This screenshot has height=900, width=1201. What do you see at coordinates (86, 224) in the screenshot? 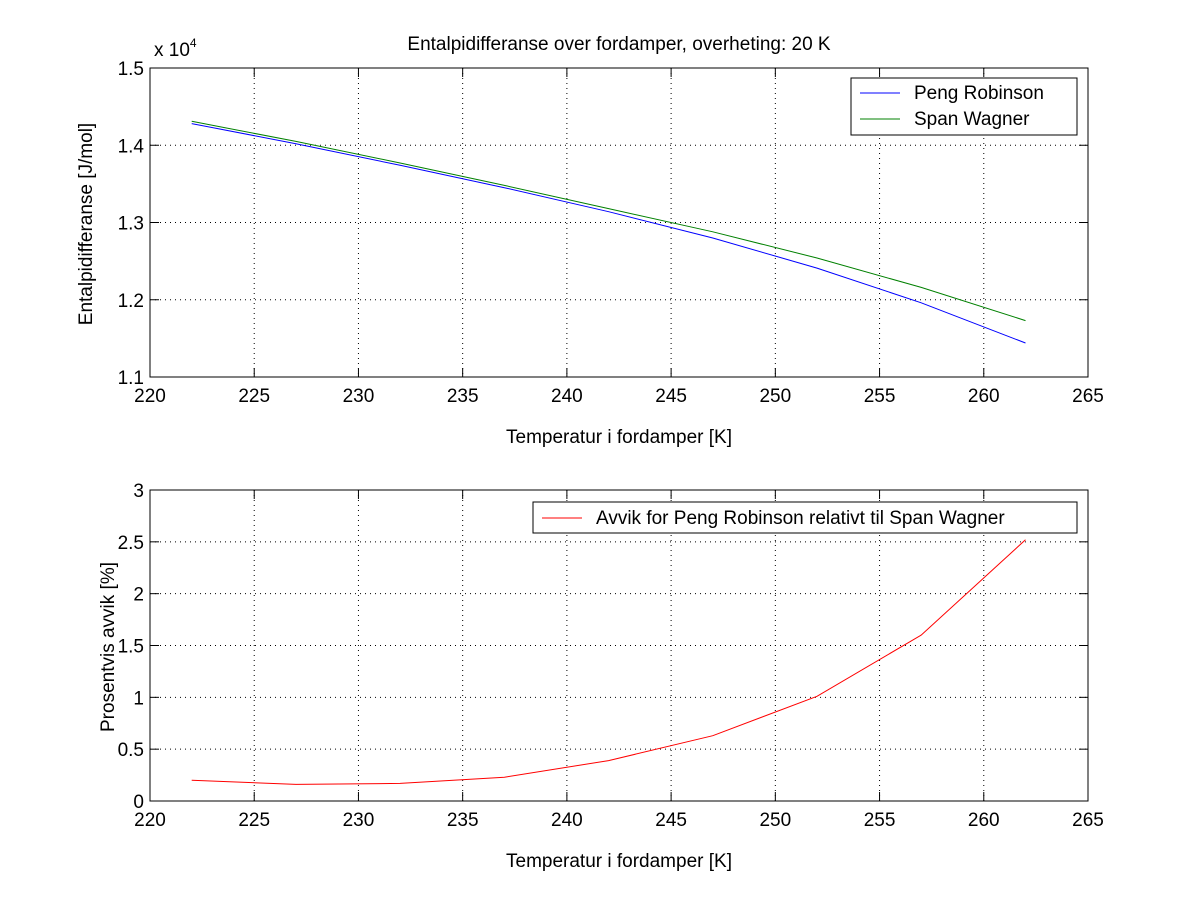
I see `y-axis-label-top: Entalpidifferanse [J/mol]` at bounding box center [86, 224].